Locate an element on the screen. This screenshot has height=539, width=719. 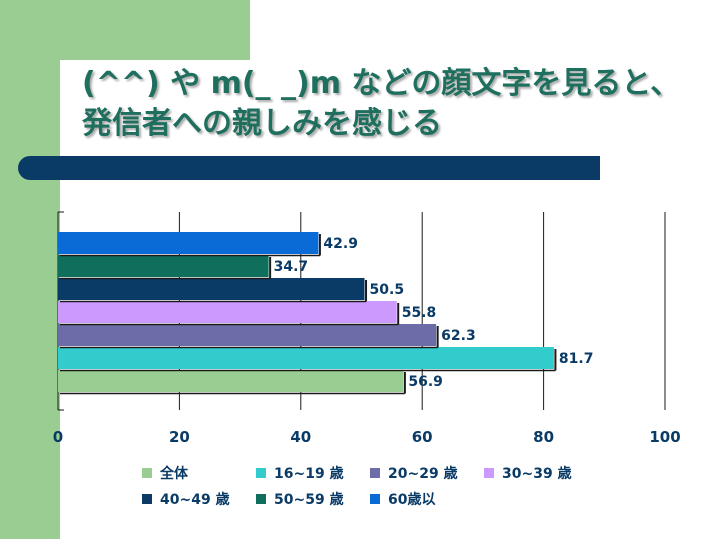
data-label: 55.8 is located at coordinates (419, 313).